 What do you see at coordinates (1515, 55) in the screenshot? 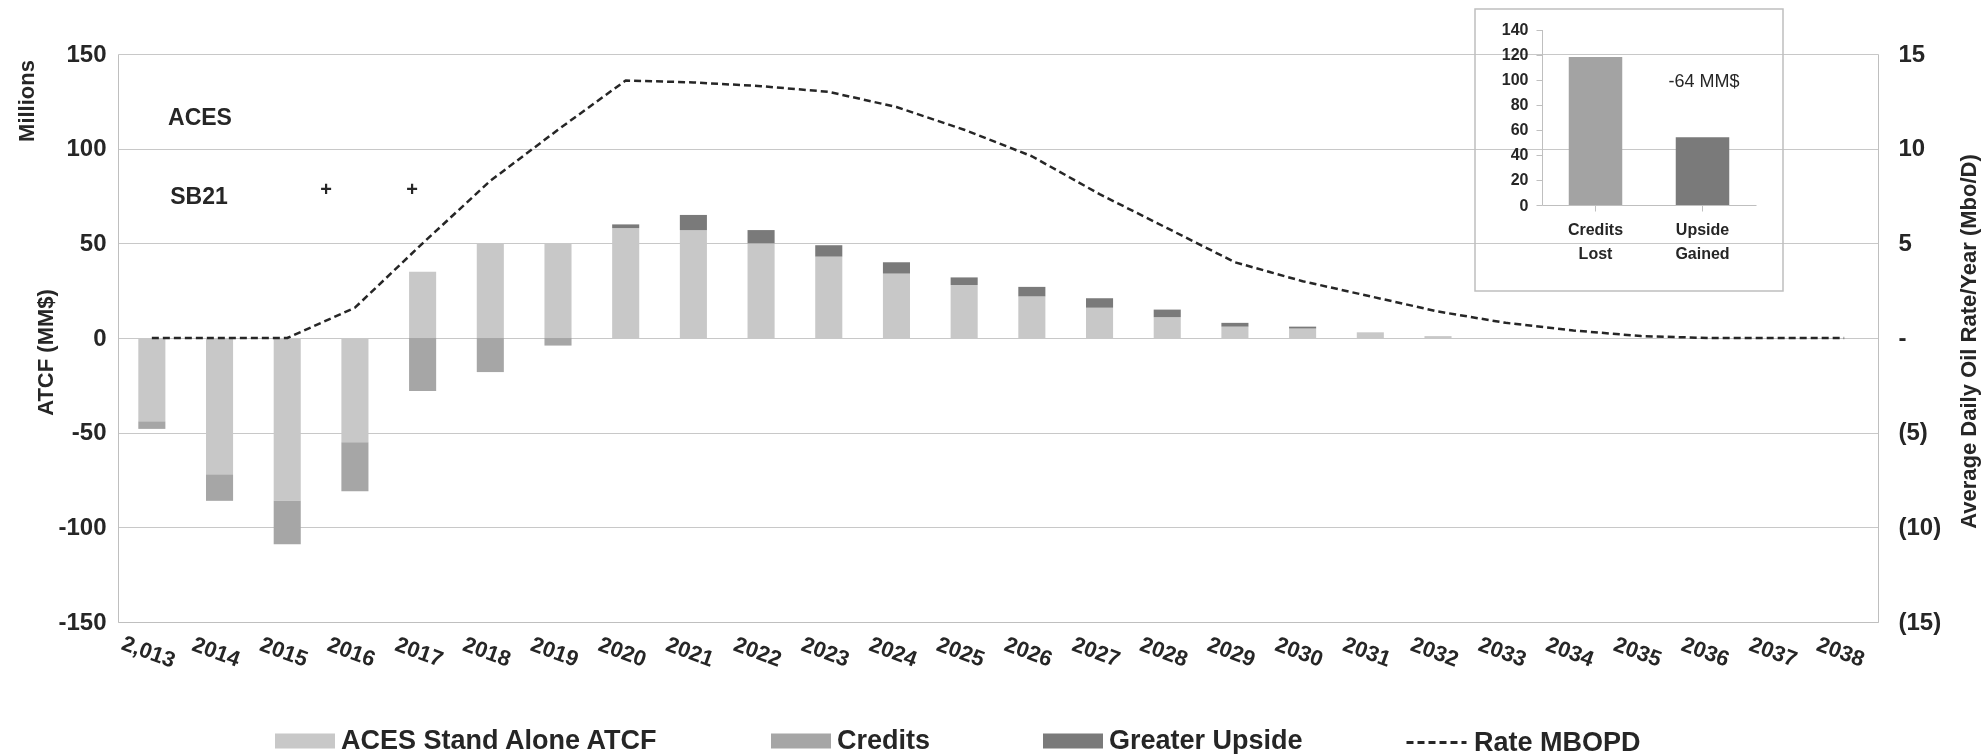
I see `y-tick-label: 120` at bounding box center [1515, 55].